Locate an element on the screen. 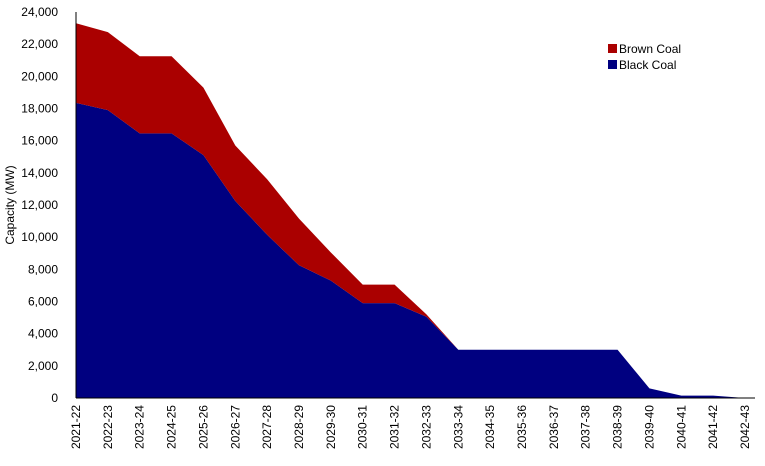 The height and width of the screenshot is (466, 765). y-tick-label: 14,000 is located at coordinates (39, 173).